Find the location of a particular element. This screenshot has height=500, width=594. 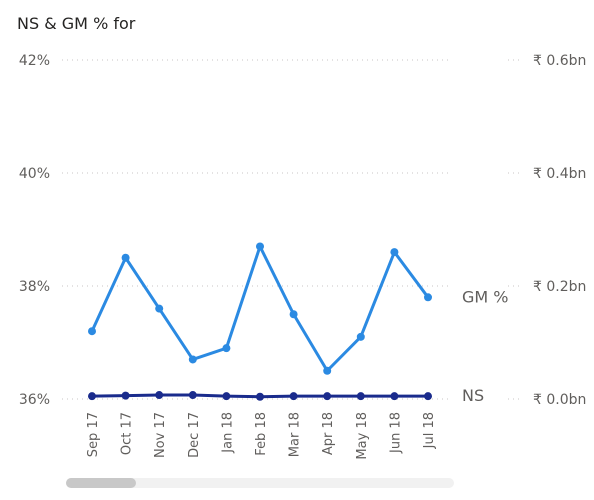

series-line-gm is located at coordinates (260, 308).